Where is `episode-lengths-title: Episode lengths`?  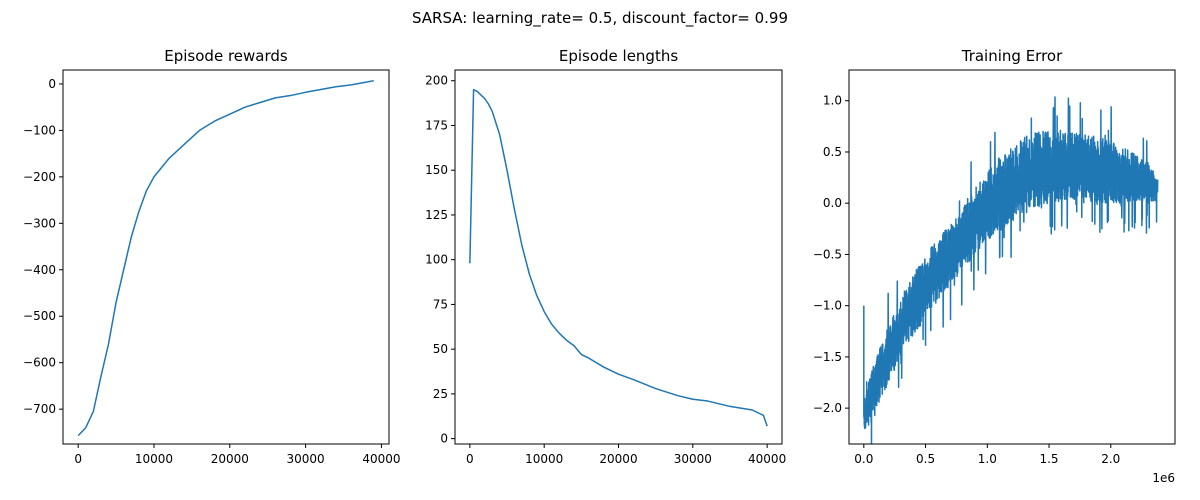
episode-lengths-title: Episode lengths is located at coordinates (618, 56).